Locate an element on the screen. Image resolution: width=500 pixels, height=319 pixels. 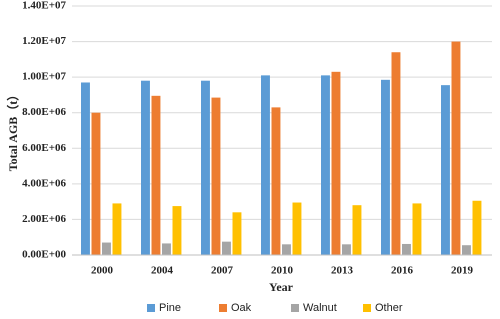
y-tick-label: 1.00E+07 is located at coordinates (44, 77).